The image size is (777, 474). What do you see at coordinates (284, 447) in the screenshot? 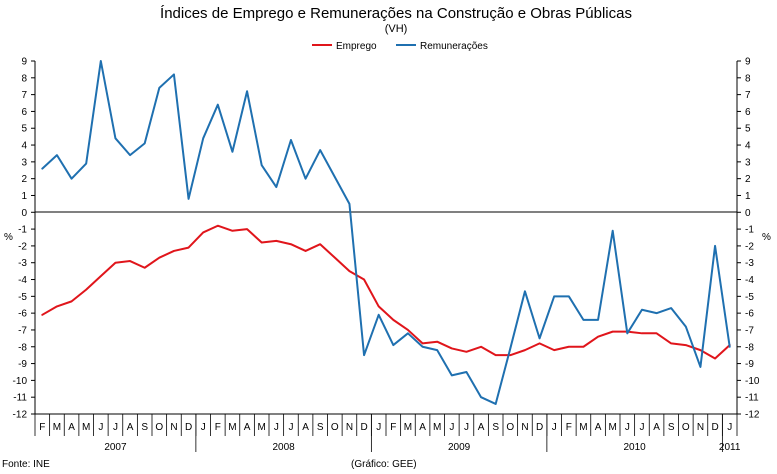
I see `x-year-label: 2008` at bounding box center [284, 447].